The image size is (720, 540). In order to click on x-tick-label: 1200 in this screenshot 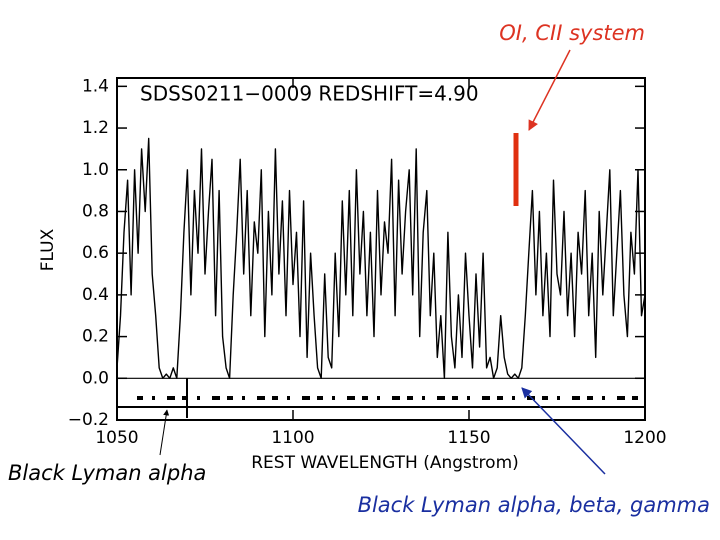, I will do `click(644, 438)`.